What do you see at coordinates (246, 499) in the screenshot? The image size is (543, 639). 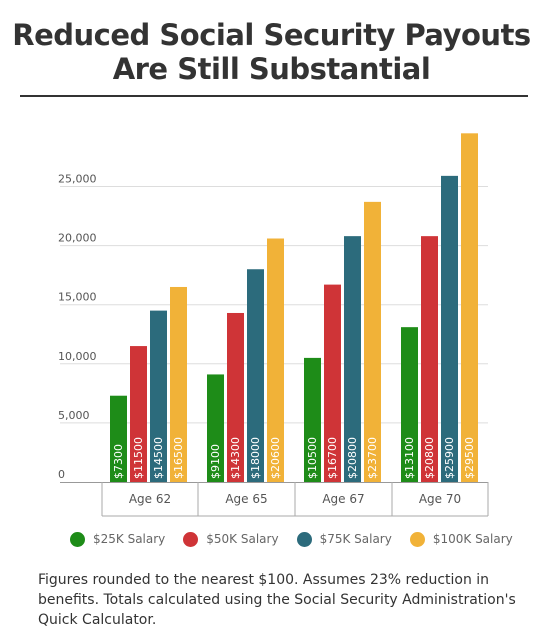 I see `category-label: Age 65` at bounding box center [246, 499].